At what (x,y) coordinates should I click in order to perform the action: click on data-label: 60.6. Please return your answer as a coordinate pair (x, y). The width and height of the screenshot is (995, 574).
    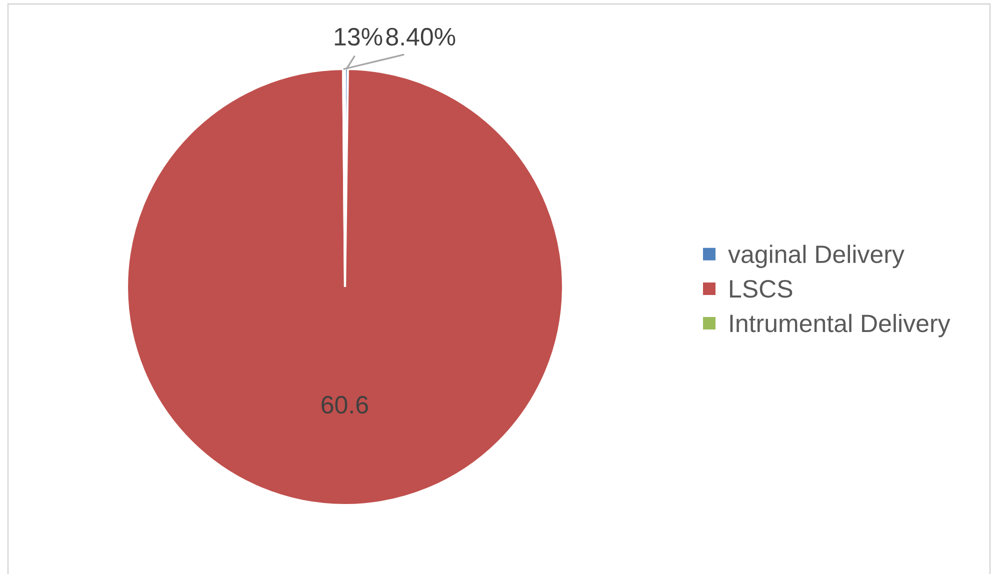
    Looking at the image, I should click on (345, 405).